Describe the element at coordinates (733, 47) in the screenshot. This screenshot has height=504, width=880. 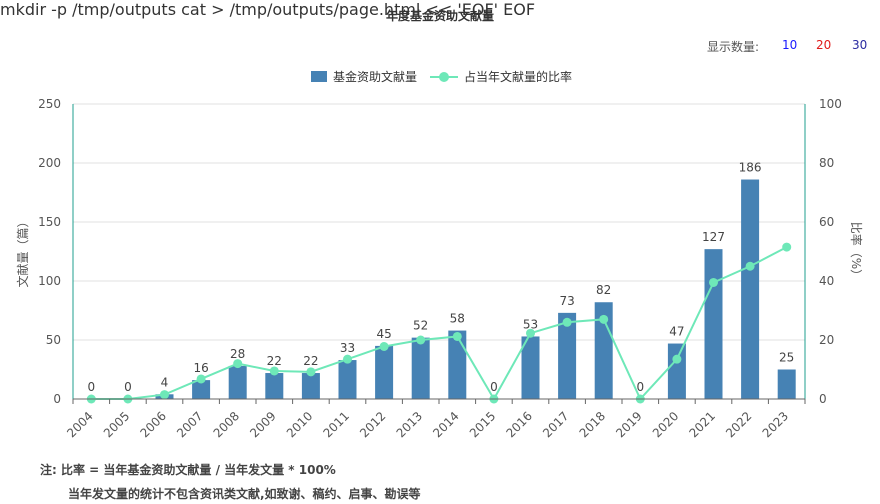
I see `display-count-label: 显示数量:` at that location.